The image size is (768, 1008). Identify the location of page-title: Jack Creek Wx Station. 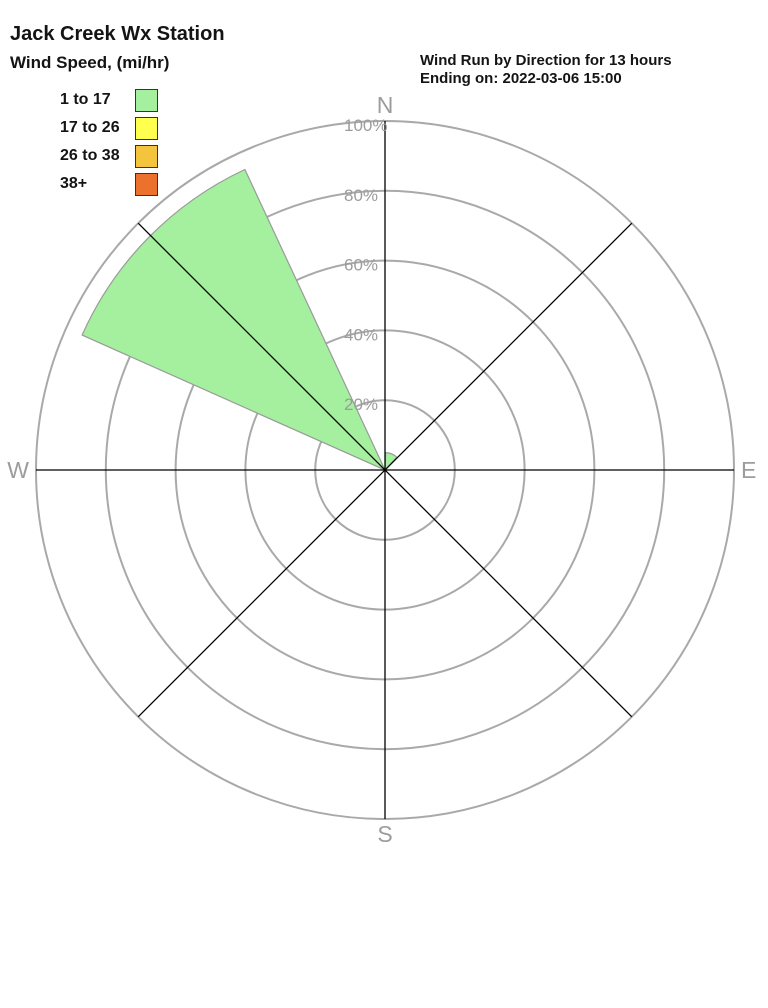
(117, 34).